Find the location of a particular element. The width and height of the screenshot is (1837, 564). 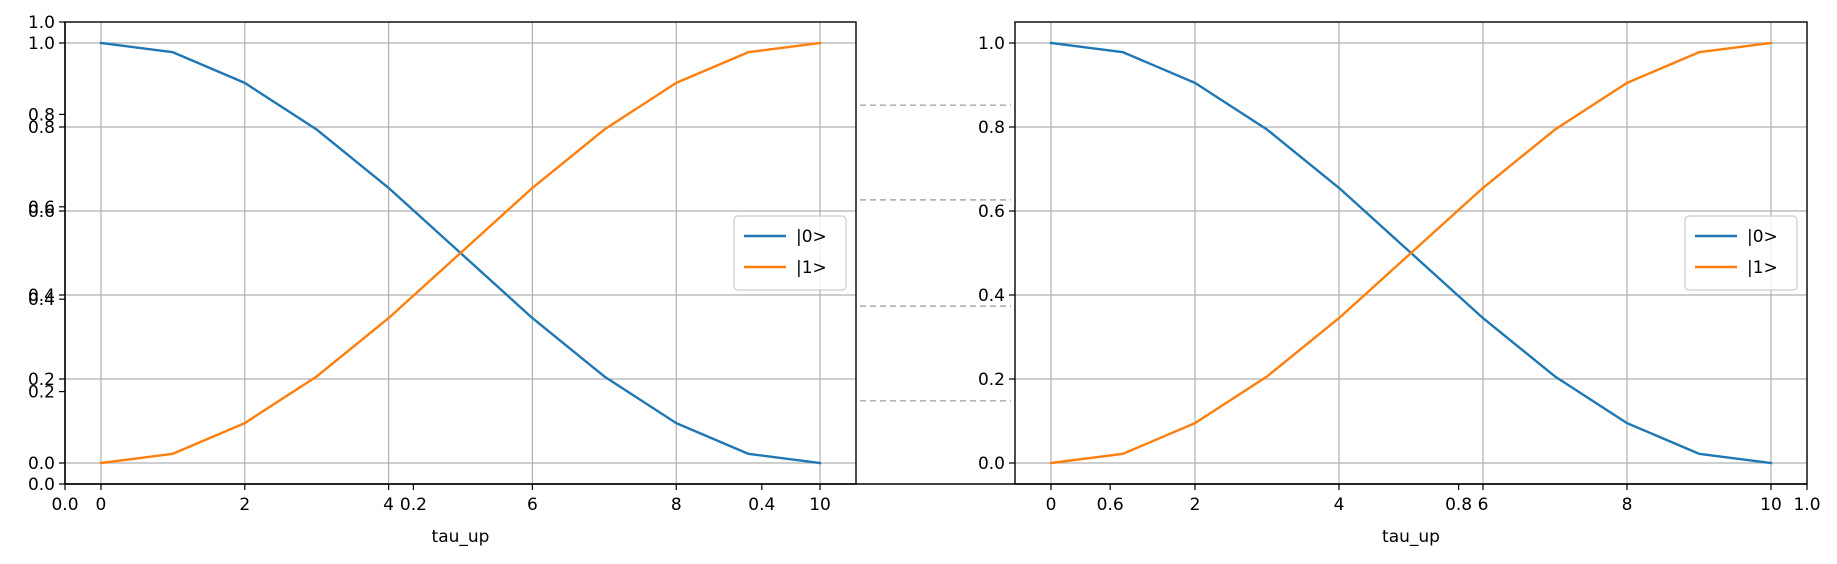

background-x-tick-label: 0.2 is located at coordinates (413, 505).